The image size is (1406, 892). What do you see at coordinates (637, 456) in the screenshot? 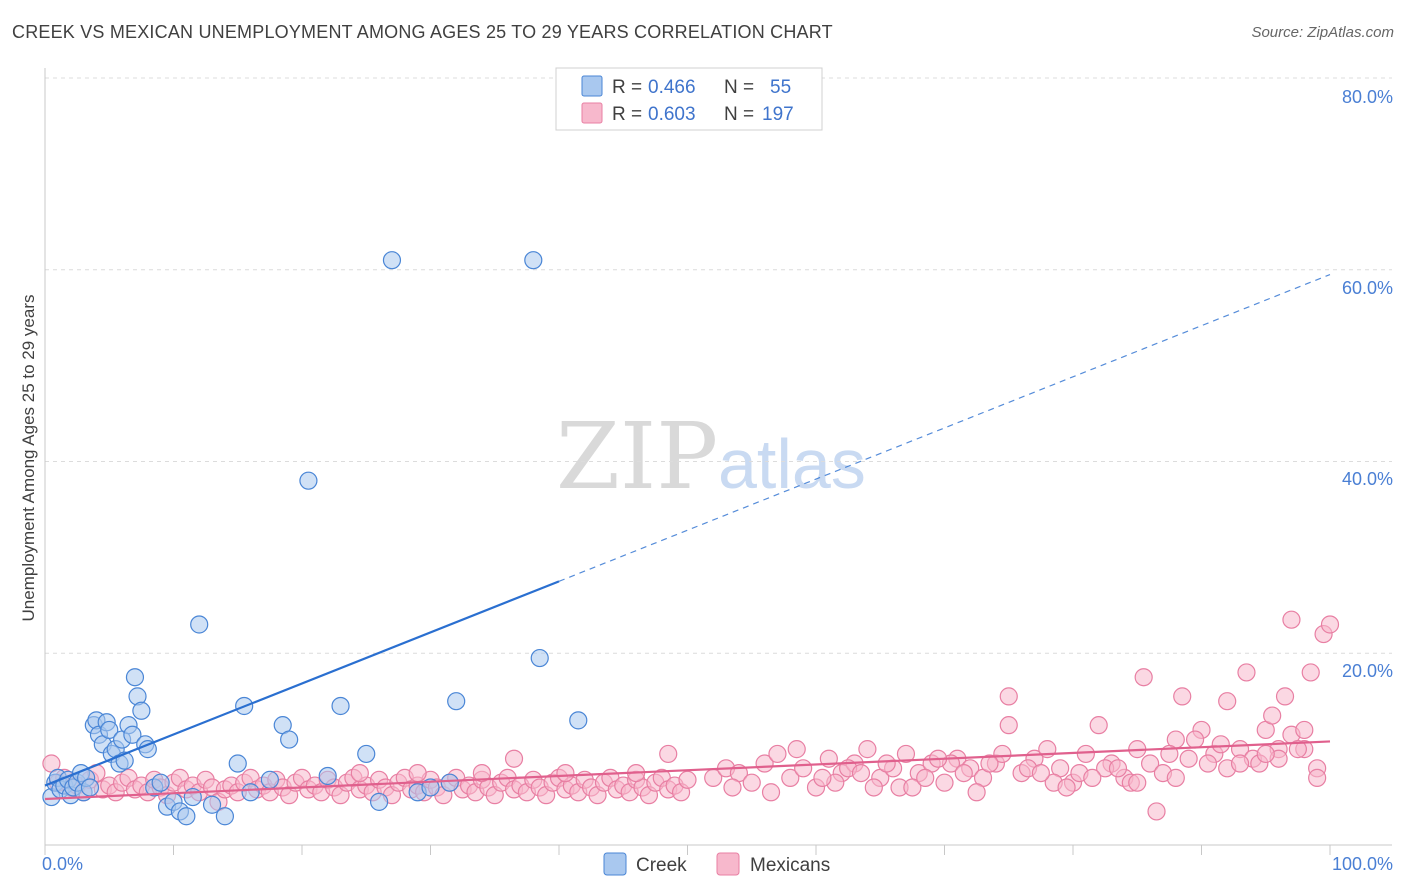
I see `watermark-zip: ZIP` at bounding box center [637, 456].